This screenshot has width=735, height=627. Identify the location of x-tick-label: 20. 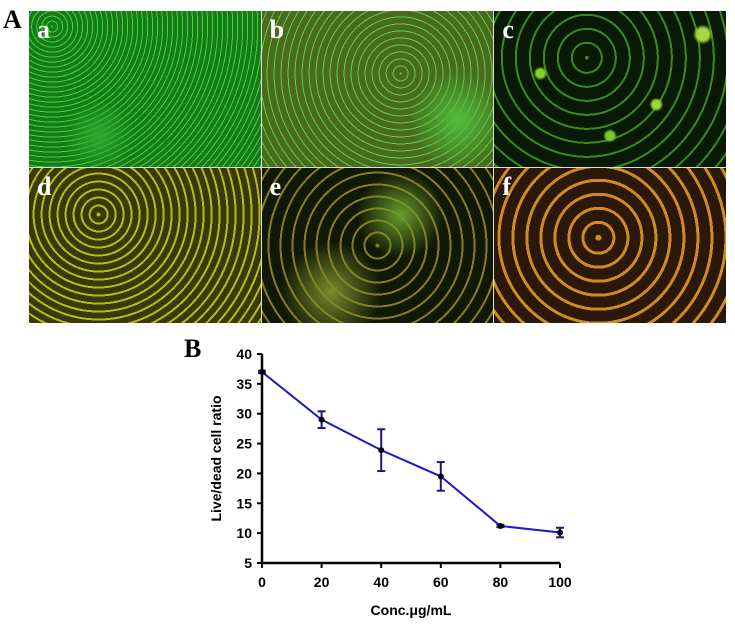
(322, 582).